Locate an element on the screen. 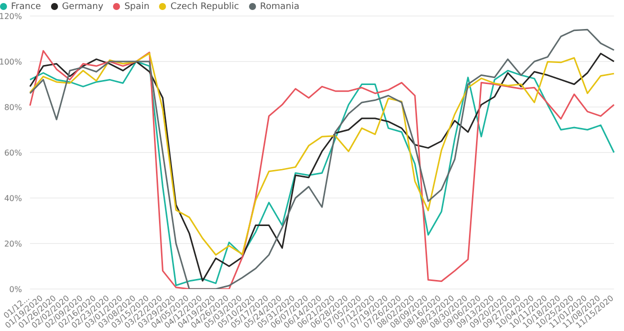 The image size is (624, 331). legend-label: Germany is located at coordinates (83, 7).